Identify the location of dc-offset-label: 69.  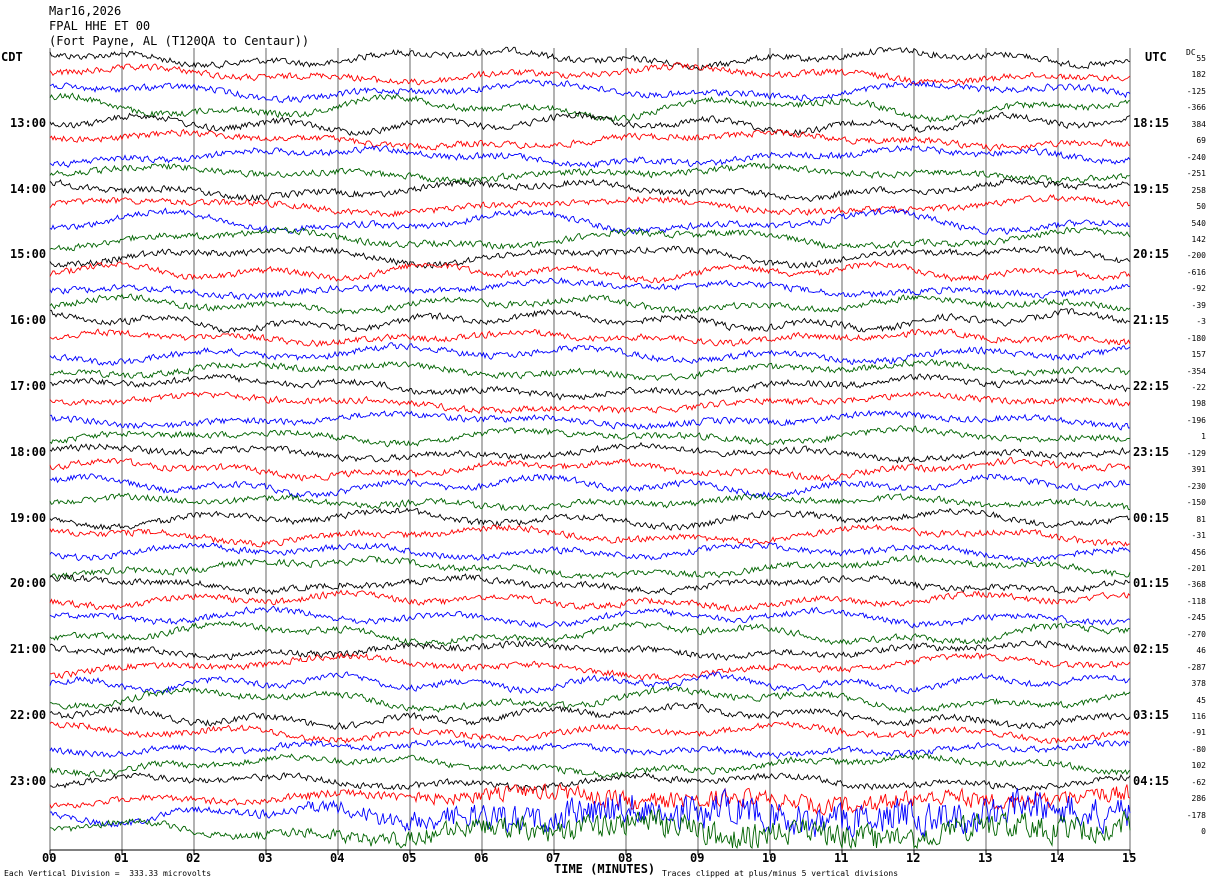
(1201, 141).